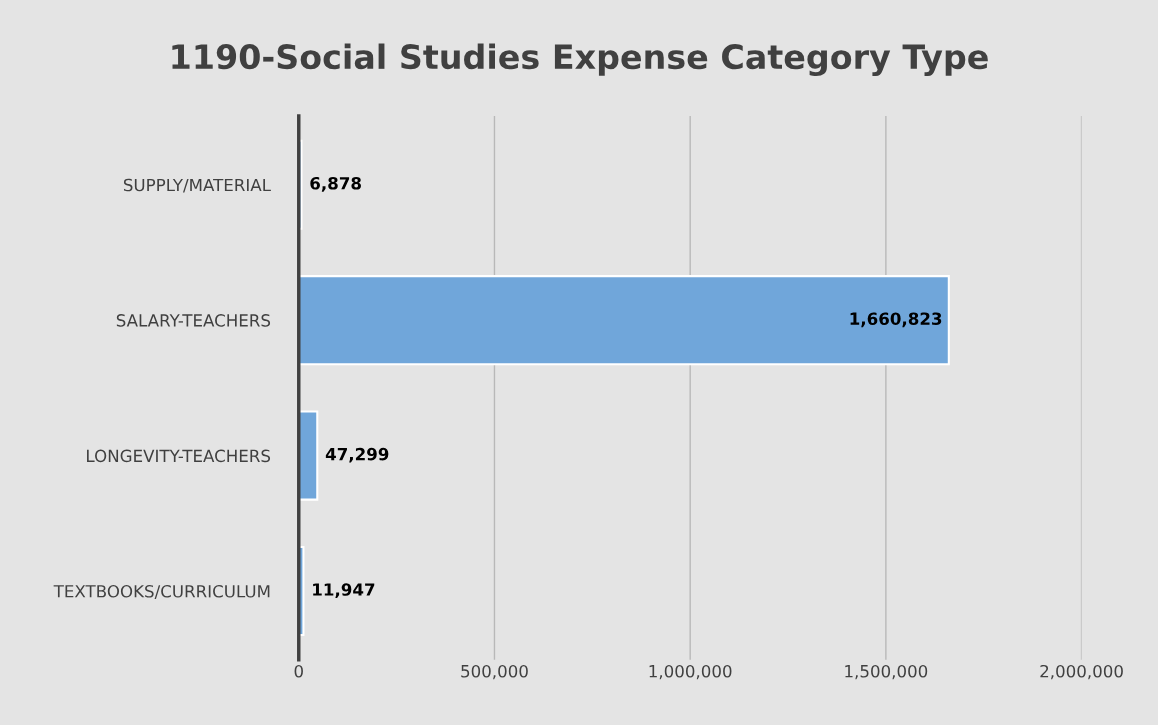  I want to click on chart-title: 1190-Social Studies Expense Category Type, so click(580, 60).